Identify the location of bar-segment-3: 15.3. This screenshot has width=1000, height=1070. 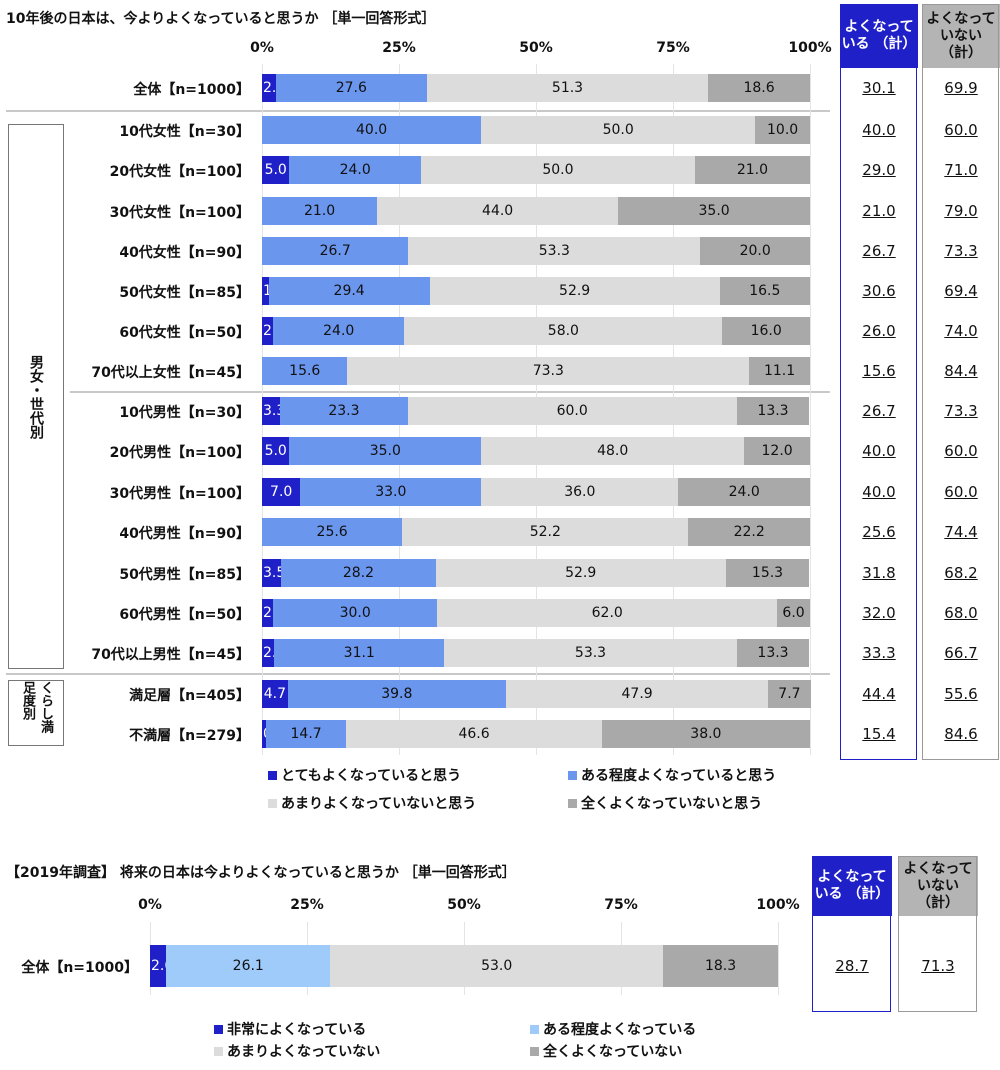
(767, 573).